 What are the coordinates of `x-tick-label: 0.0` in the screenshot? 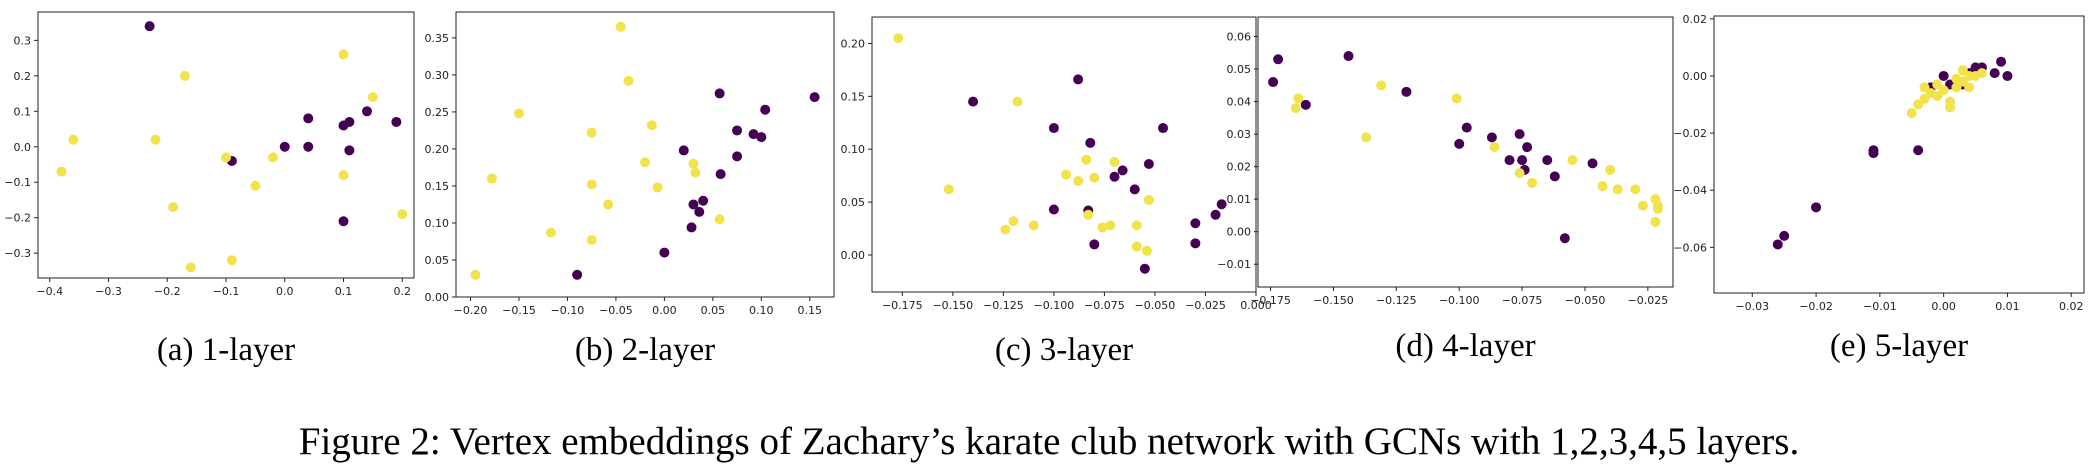 It's located at (285, 291).